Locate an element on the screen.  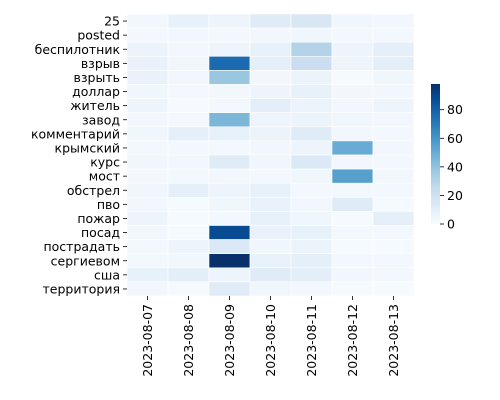
colorbar-tick-label: 60 is located at coordinates (455, 138).